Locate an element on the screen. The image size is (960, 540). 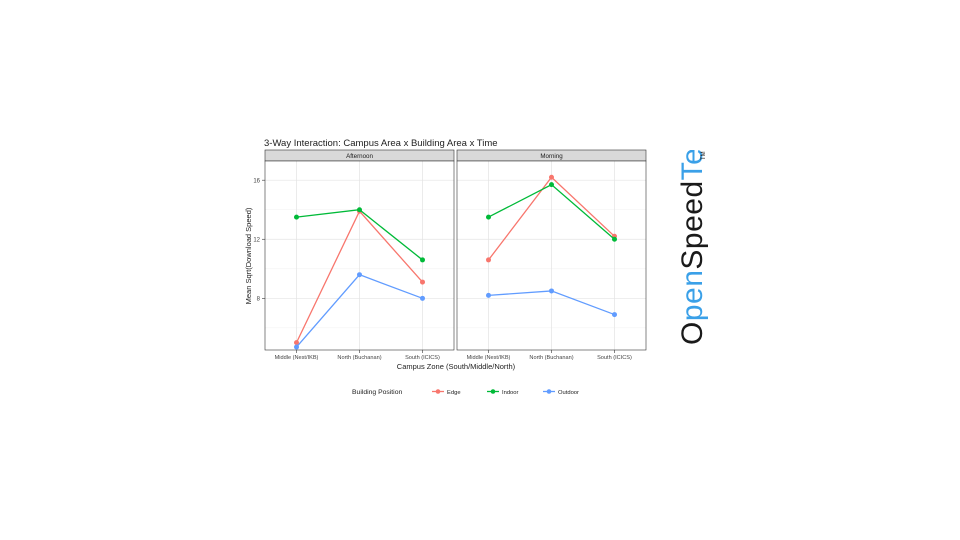
legend-item-outdoor: Outdoor is located at coordinates (561, 392).